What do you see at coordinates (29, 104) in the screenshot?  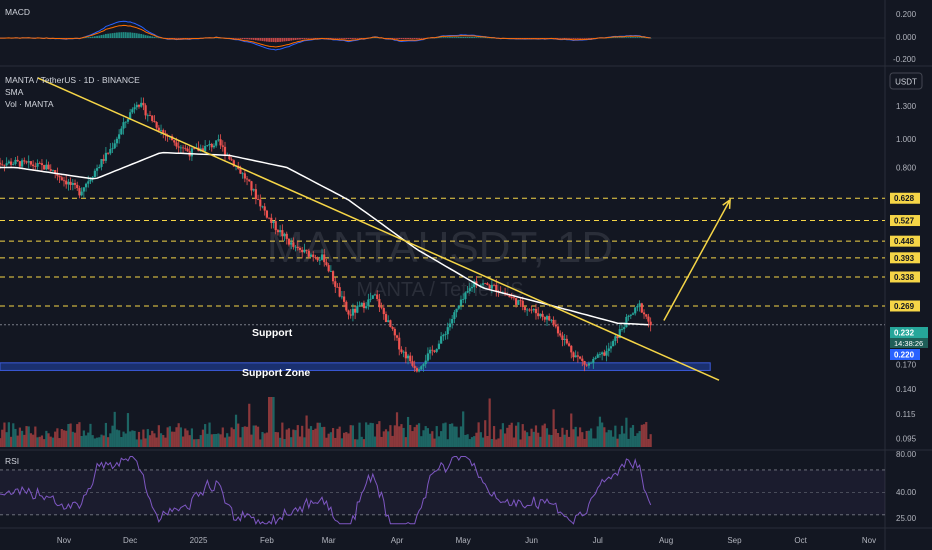 I see `volume-label: Vol · MANTA` at bounding box center [29, 104].